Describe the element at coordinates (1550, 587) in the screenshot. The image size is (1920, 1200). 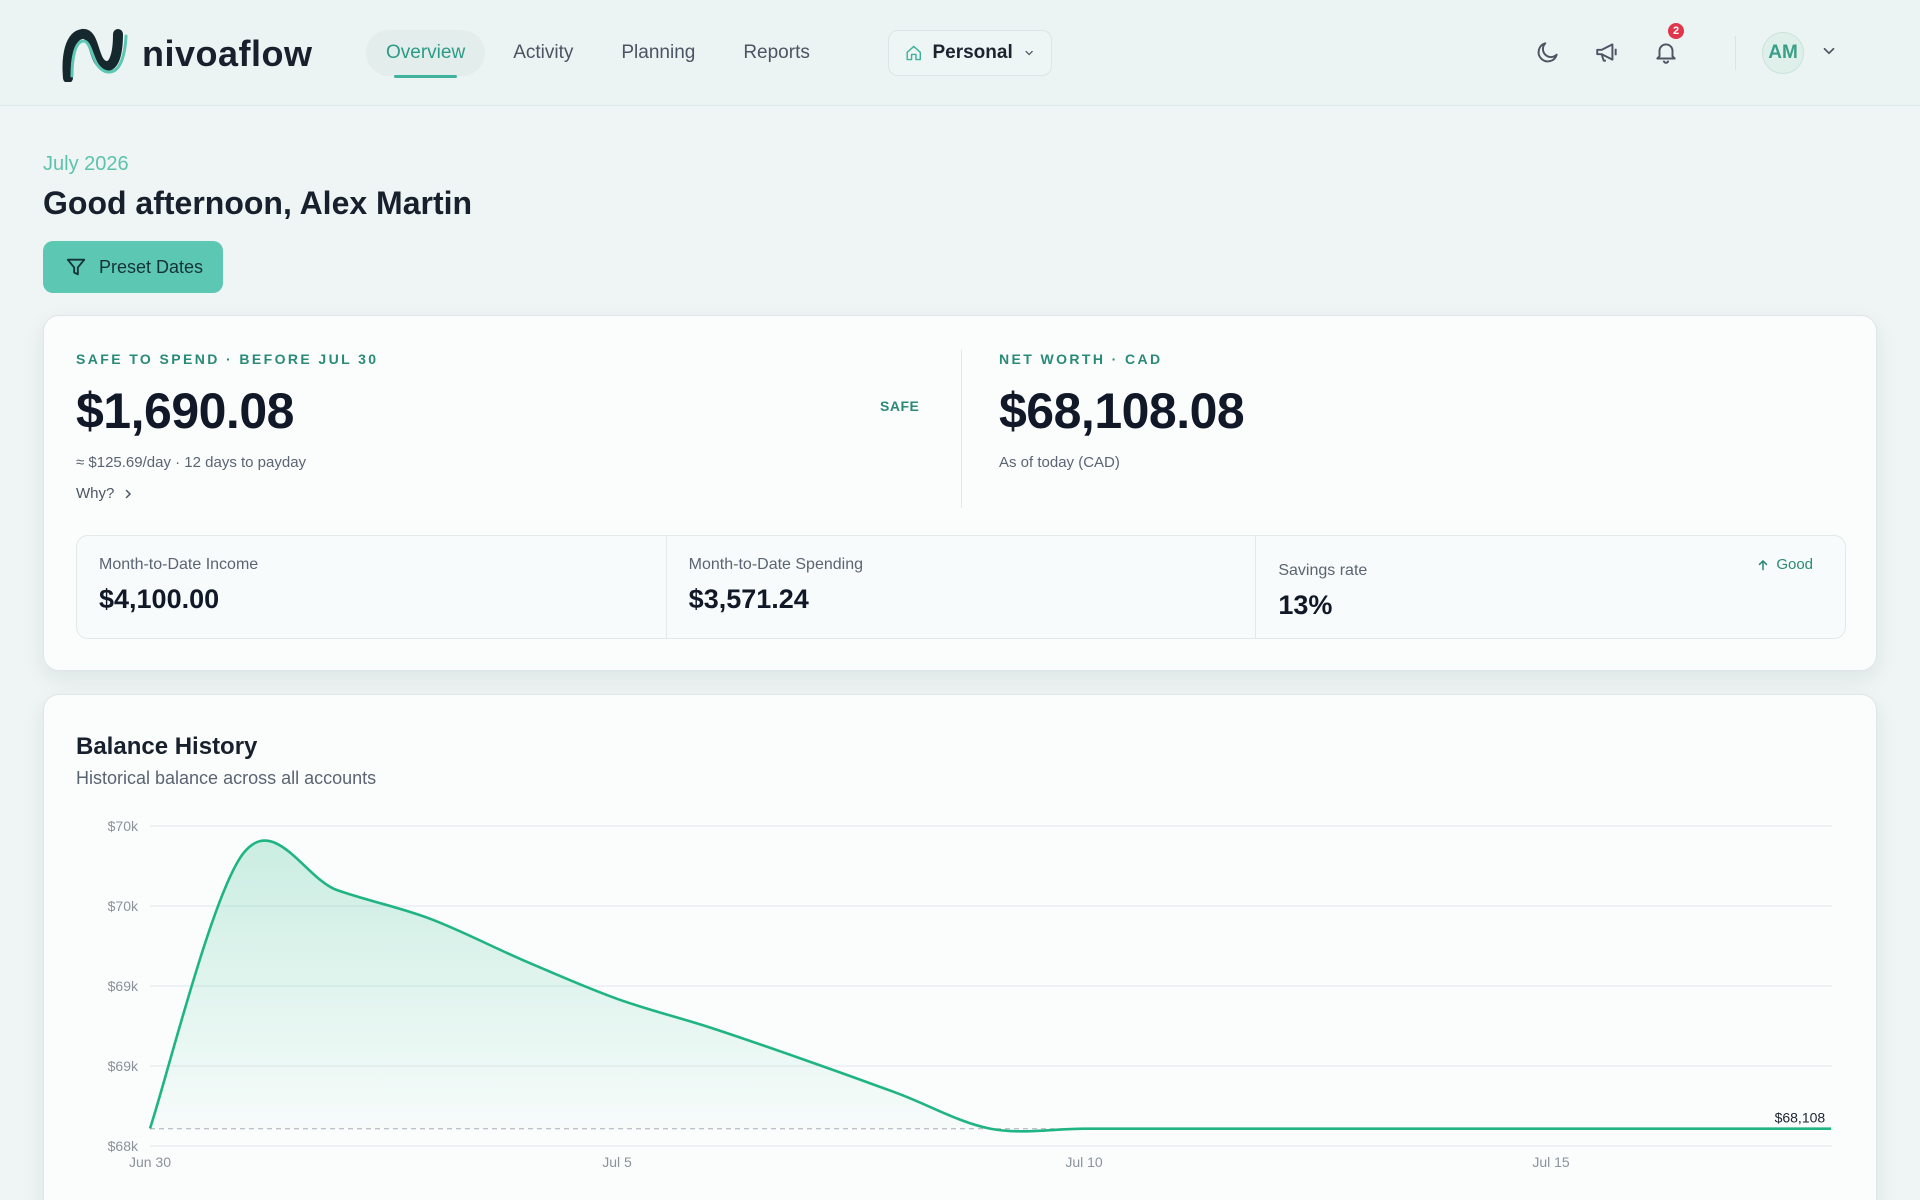
I see `stat-savings-rate: Savings rate 13% Good` at that location.